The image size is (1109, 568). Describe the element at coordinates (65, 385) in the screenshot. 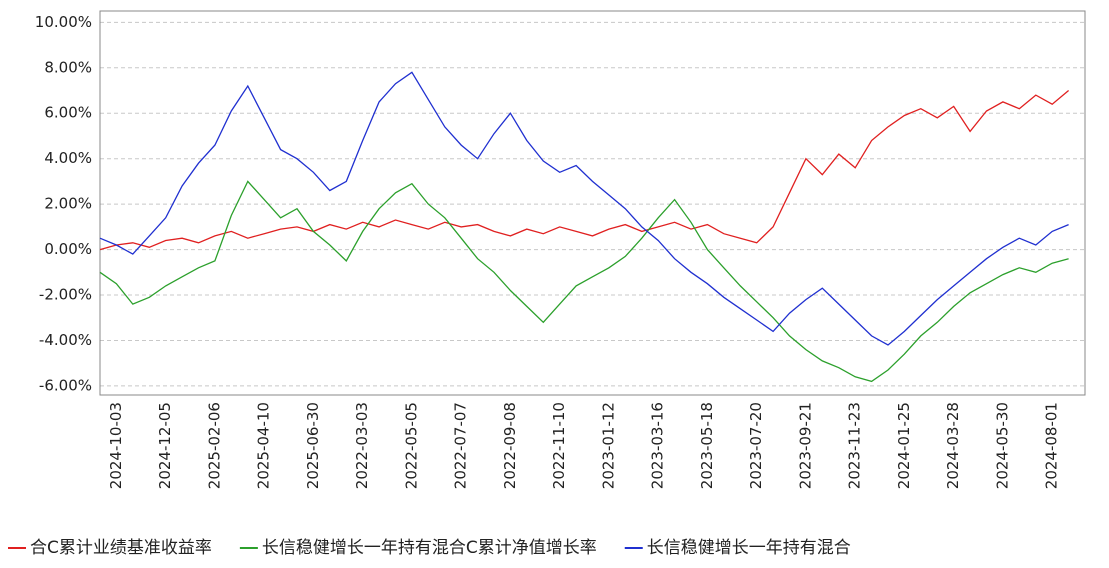

I see `y-tick-label: -6.00%` at that location.